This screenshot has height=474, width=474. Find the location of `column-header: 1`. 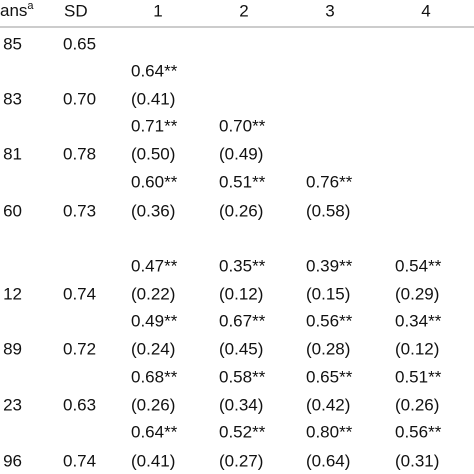

column-header: 1 is located at coordinates (157, 10).